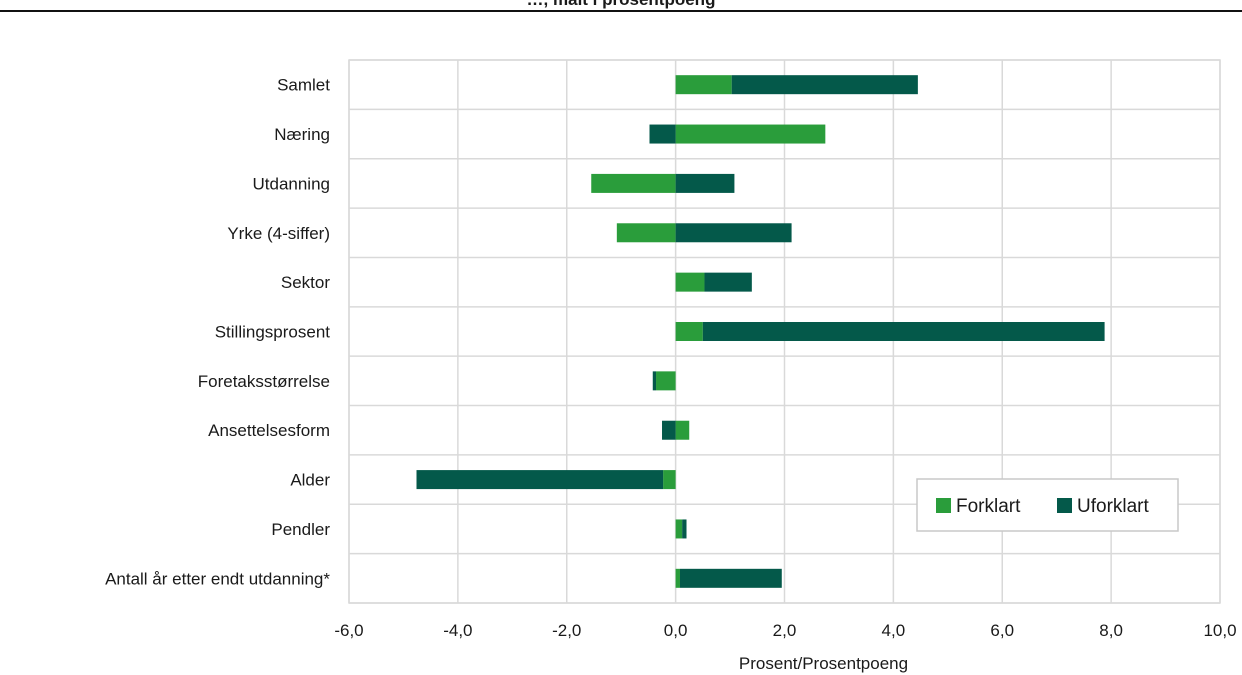  What do you see at coordinates (217, 578) in the screenshot?
I see `category-label-10: Antall år etter endt utdanning*` at bounding box center [217, 578].